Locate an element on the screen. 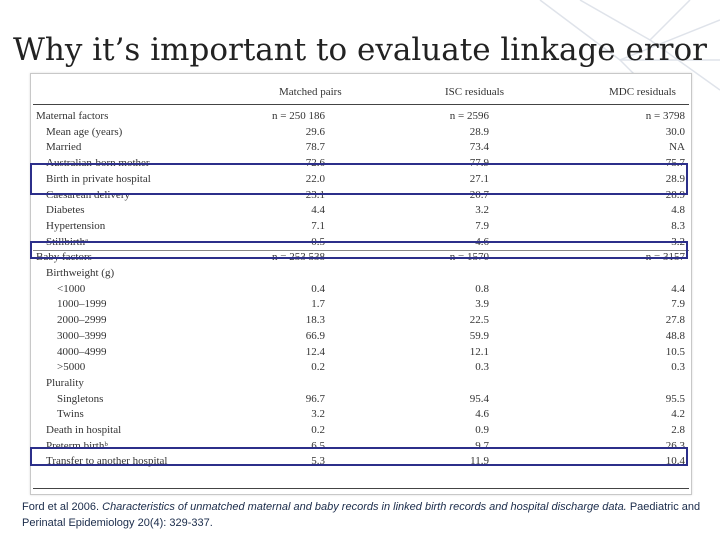  network-lines-decoration is located at coordinates (629, 60).